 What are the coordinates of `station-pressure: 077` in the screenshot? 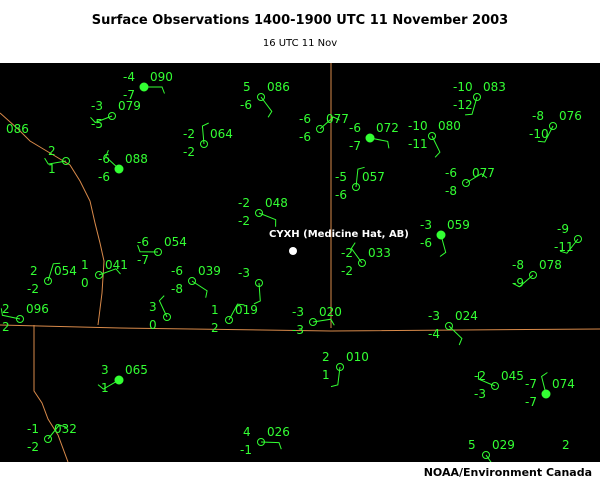 It's located at (483, 173).